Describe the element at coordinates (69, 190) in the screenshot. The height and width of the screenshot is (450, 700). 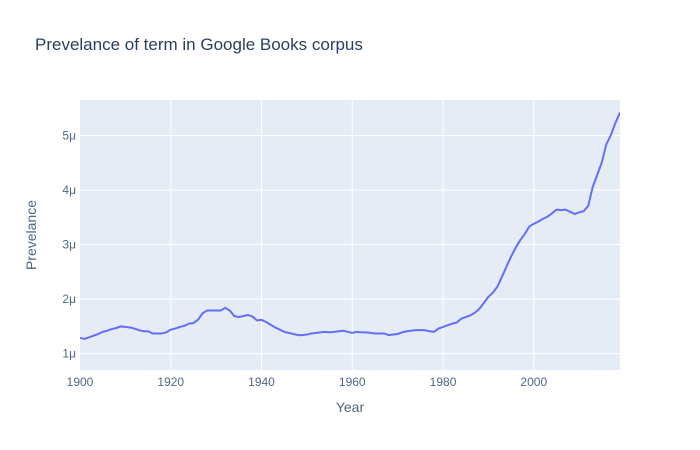
I see `y-tick-label: 4μ` at that location.